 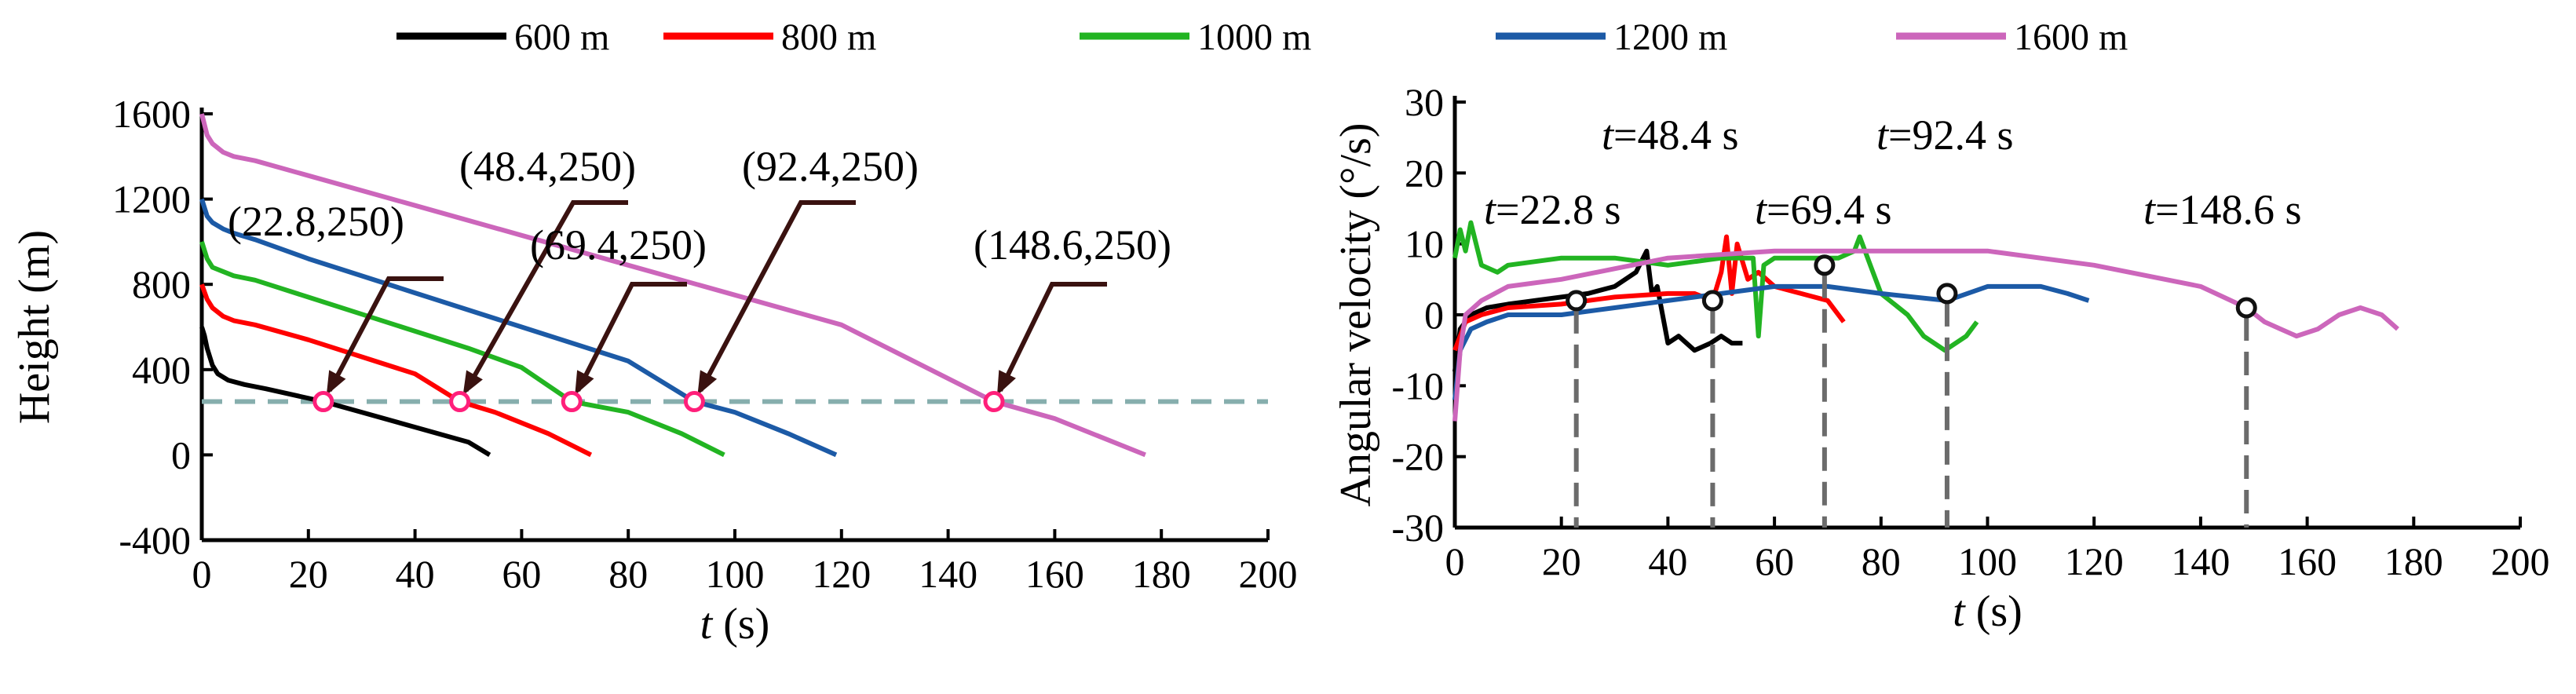 What do you see at coordinates (1417, 457) in the screenshot?
I see `y-tick-label: -20` at bounding box center [1417, 457].